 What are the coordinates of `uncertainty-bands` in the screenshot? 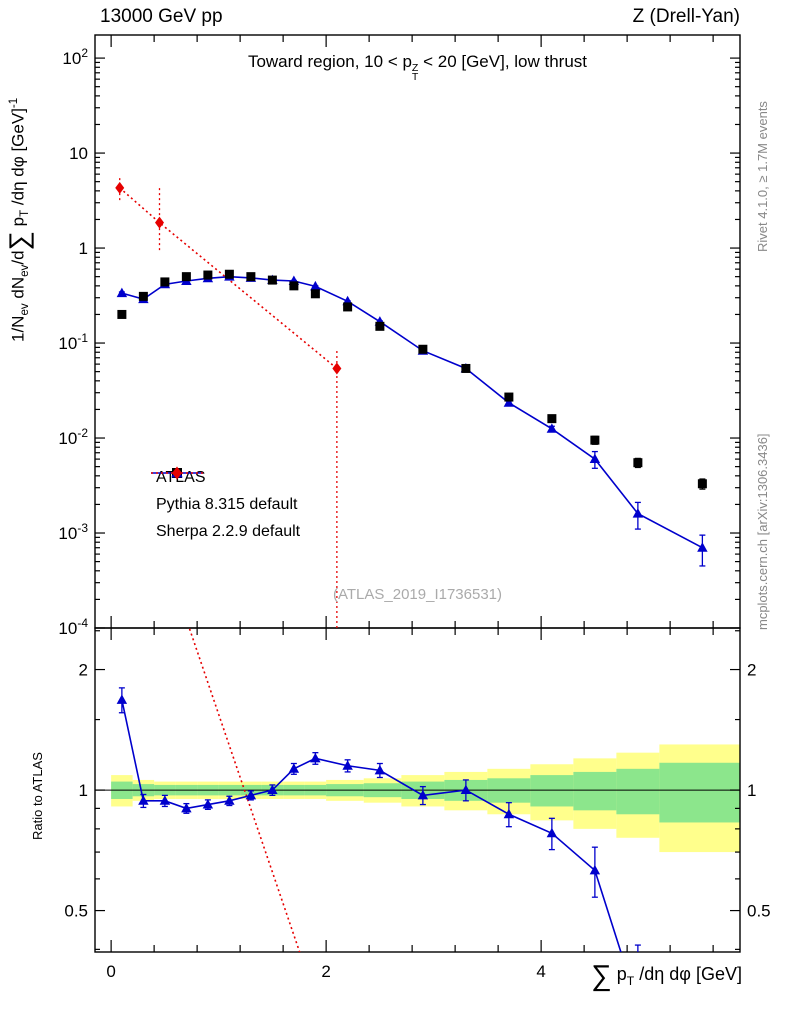 It's located at (425, 798).